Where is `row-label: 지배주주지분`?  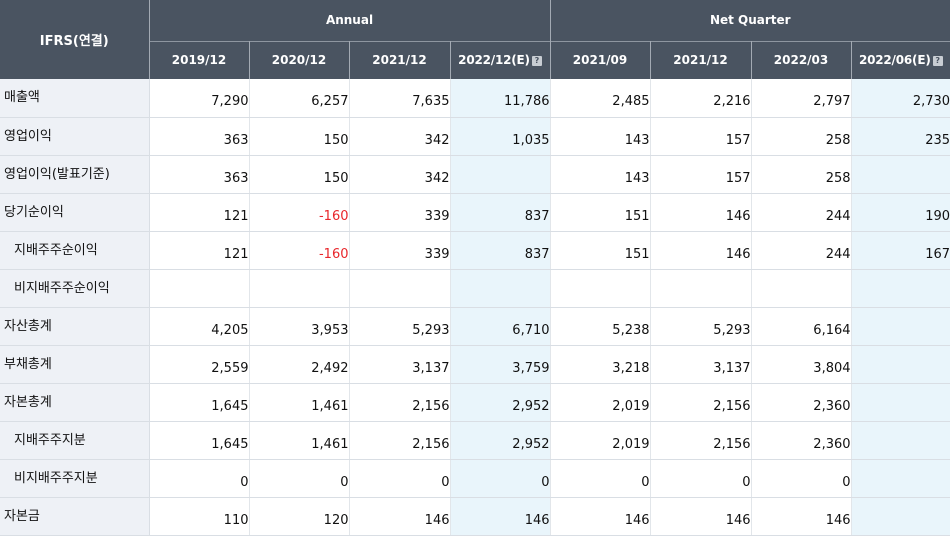
row-label: 지배주주지분 is located at coordinates (75, 440).